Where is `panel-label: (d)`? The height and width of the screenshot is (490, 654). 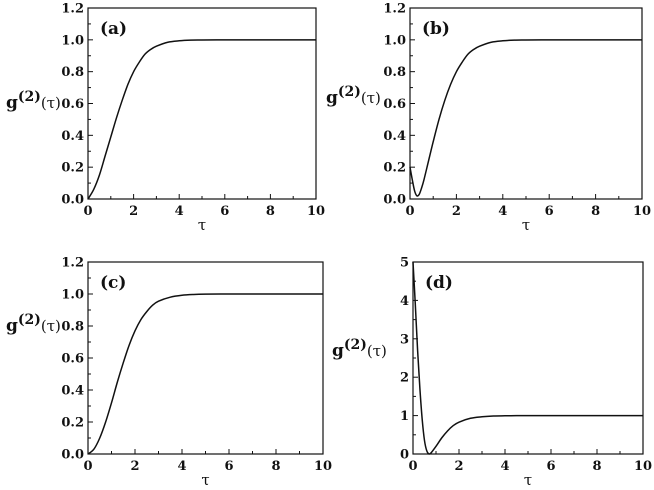
panel-label: (d) is located at coordinates (439, 283).